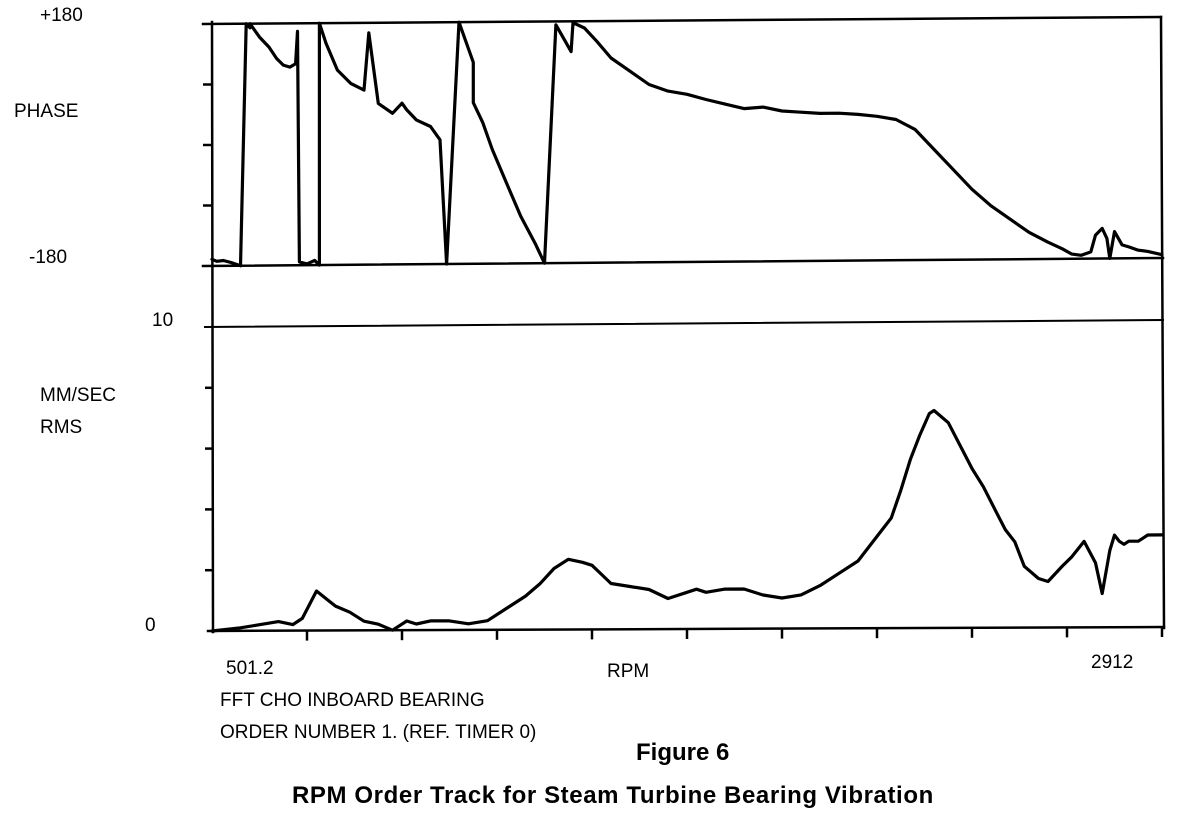 The width and height of the screenshot is (1200, 824). I want to click on figure-number: Figure 6, so click(683, 752).